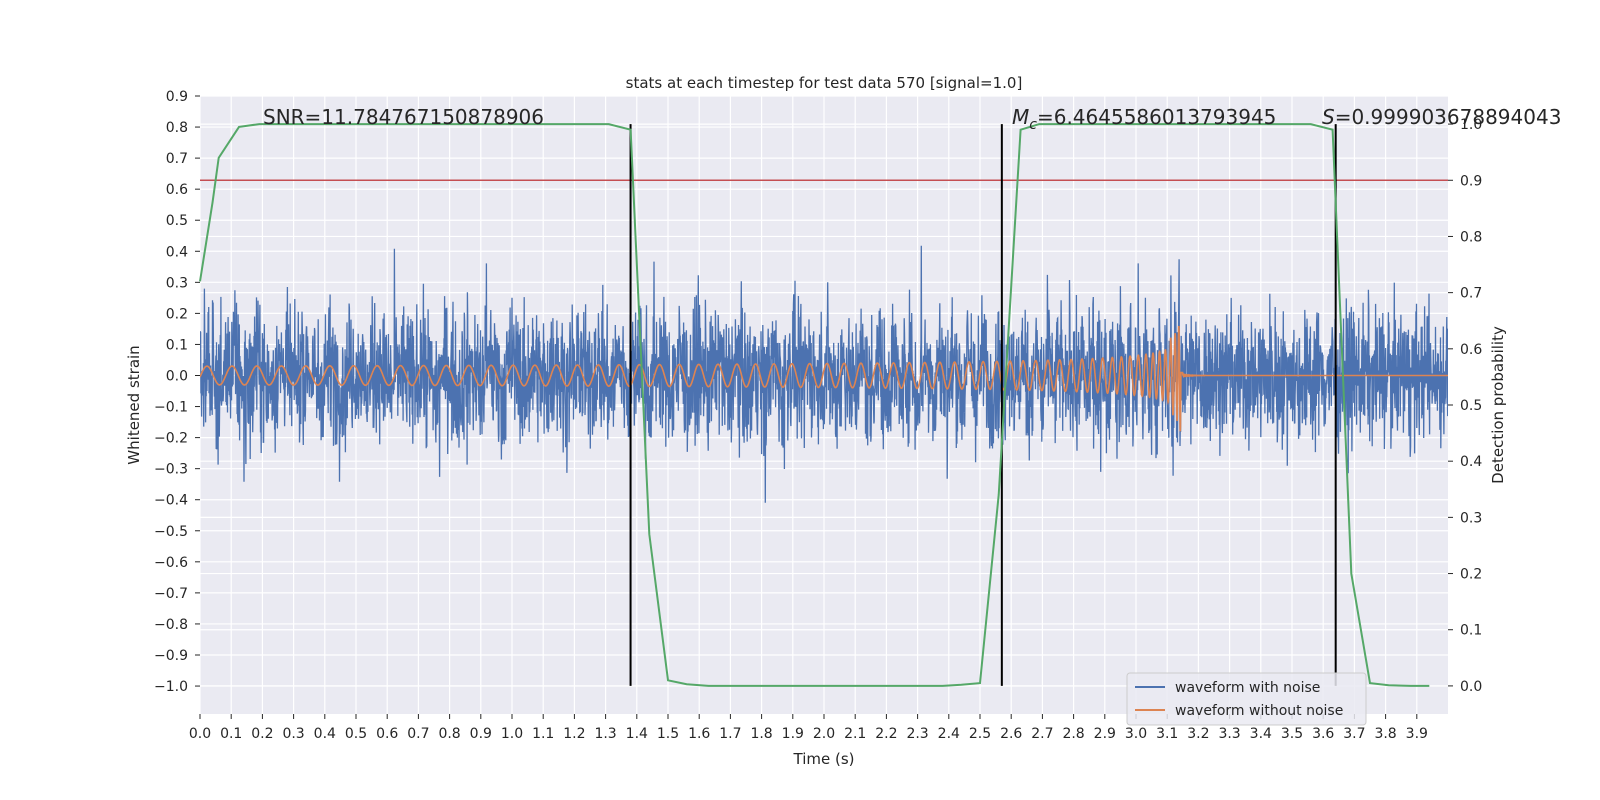  Describe the element at coordinates (699, 734) in the screenshot. I see `x-tick-label: 1.6` at that location.